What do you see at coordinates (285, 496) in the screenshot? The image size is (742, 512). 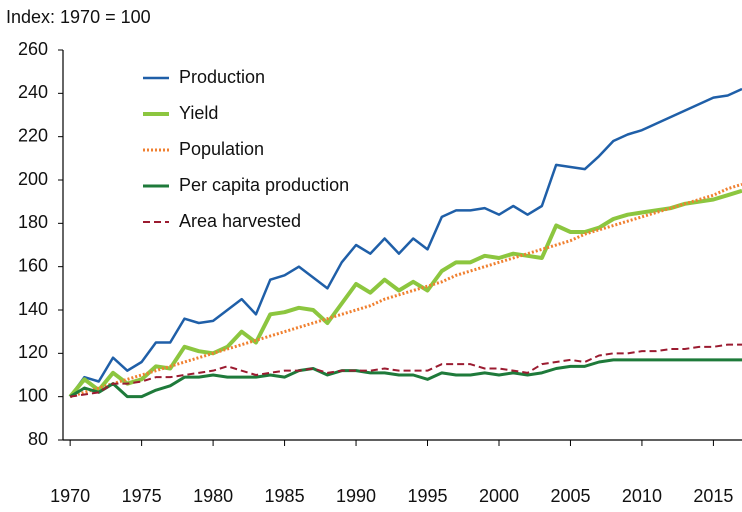 I see `x-tick-label: 1985` at bounding box center [285, 496].